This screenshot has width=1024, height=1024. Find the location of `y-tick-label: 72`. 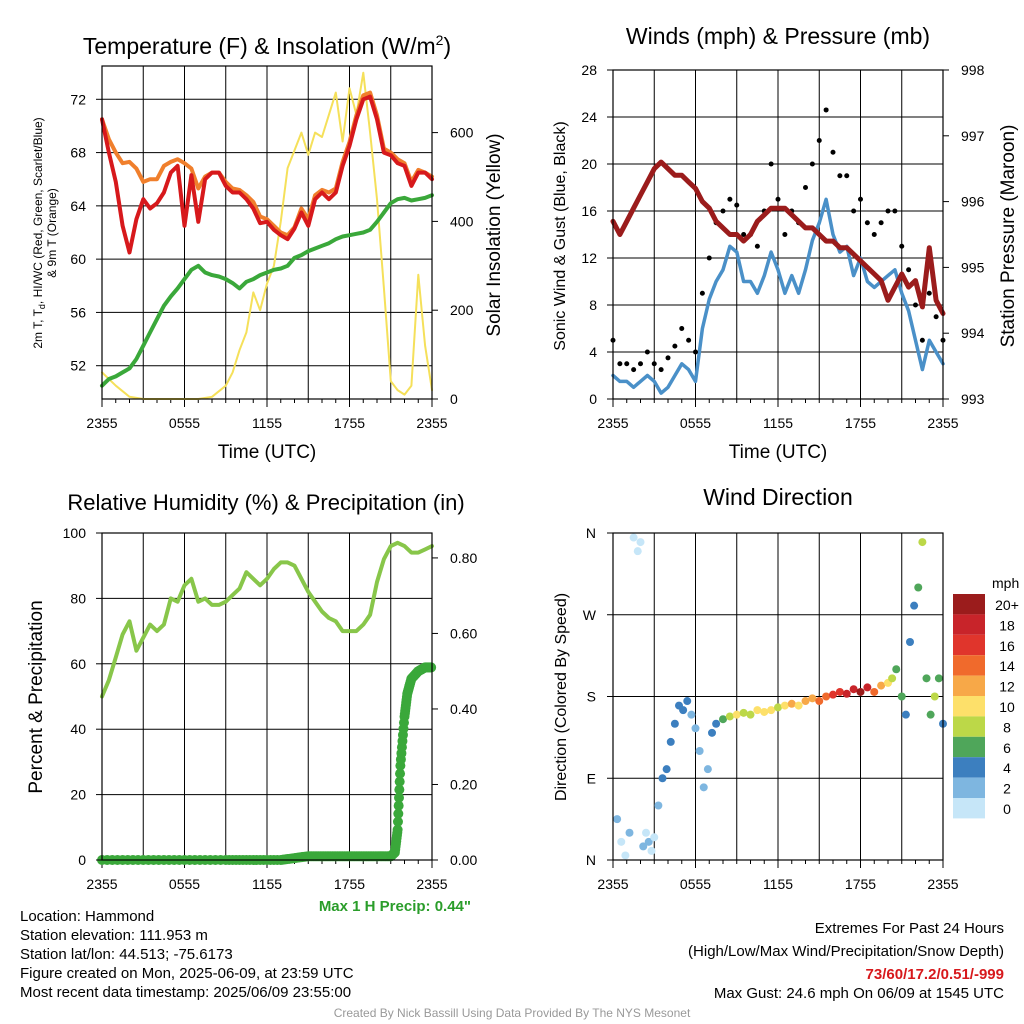

y-tick-label: 72 is located at coordinates (78, 99).